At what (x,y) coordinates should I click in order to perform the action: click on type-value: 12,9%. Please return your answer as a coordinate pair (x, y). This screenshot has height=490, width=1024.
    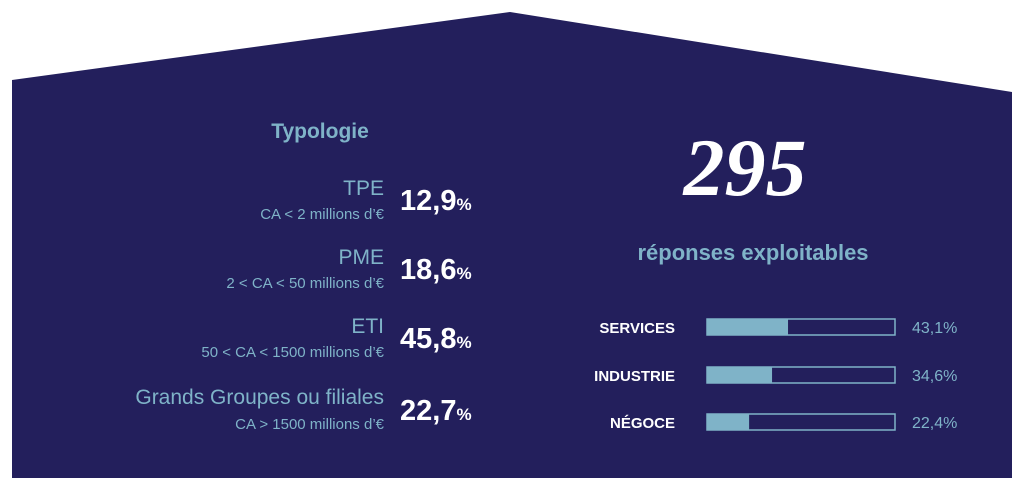
    Looking at the image, I should click on (436, 201).